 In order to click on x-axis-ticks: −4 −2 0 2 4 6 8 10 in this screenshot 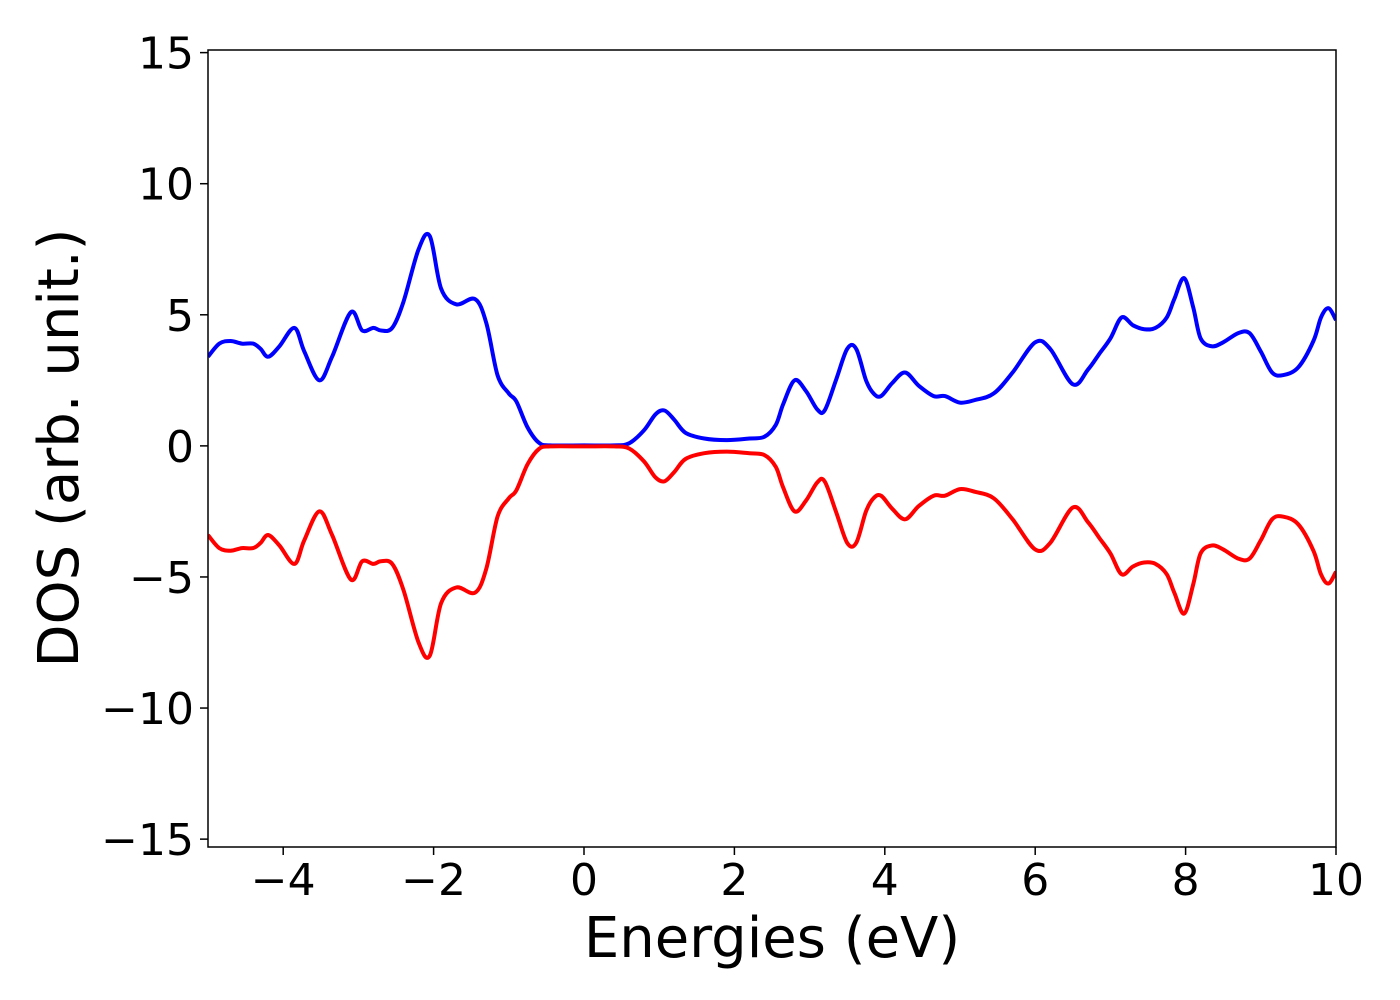, I will do `click(807, 876)`.